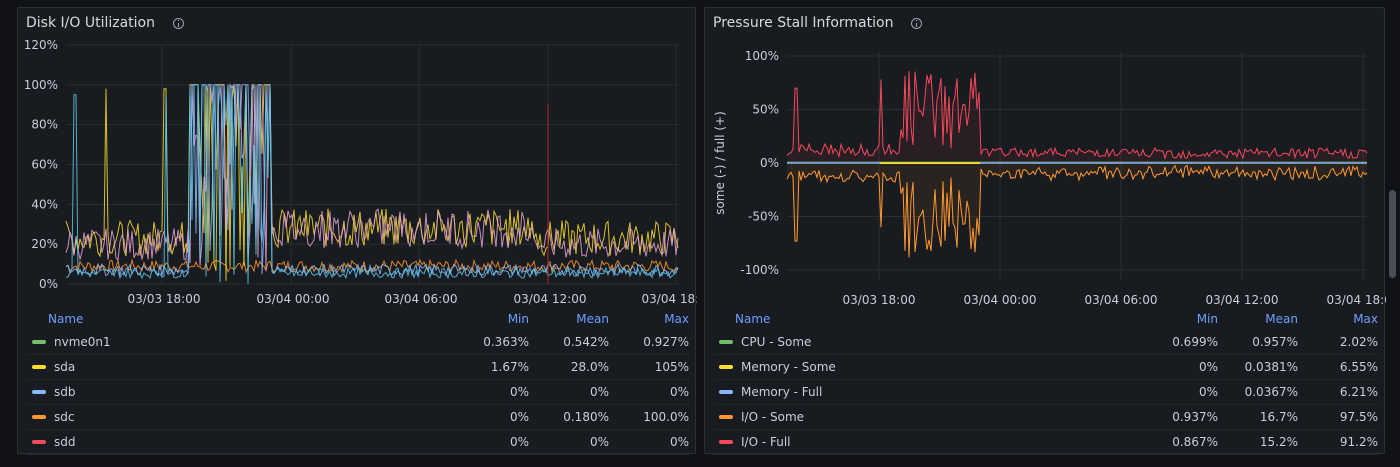  I want to click on legend-max-value: 91.2%, so click(1358, 442).